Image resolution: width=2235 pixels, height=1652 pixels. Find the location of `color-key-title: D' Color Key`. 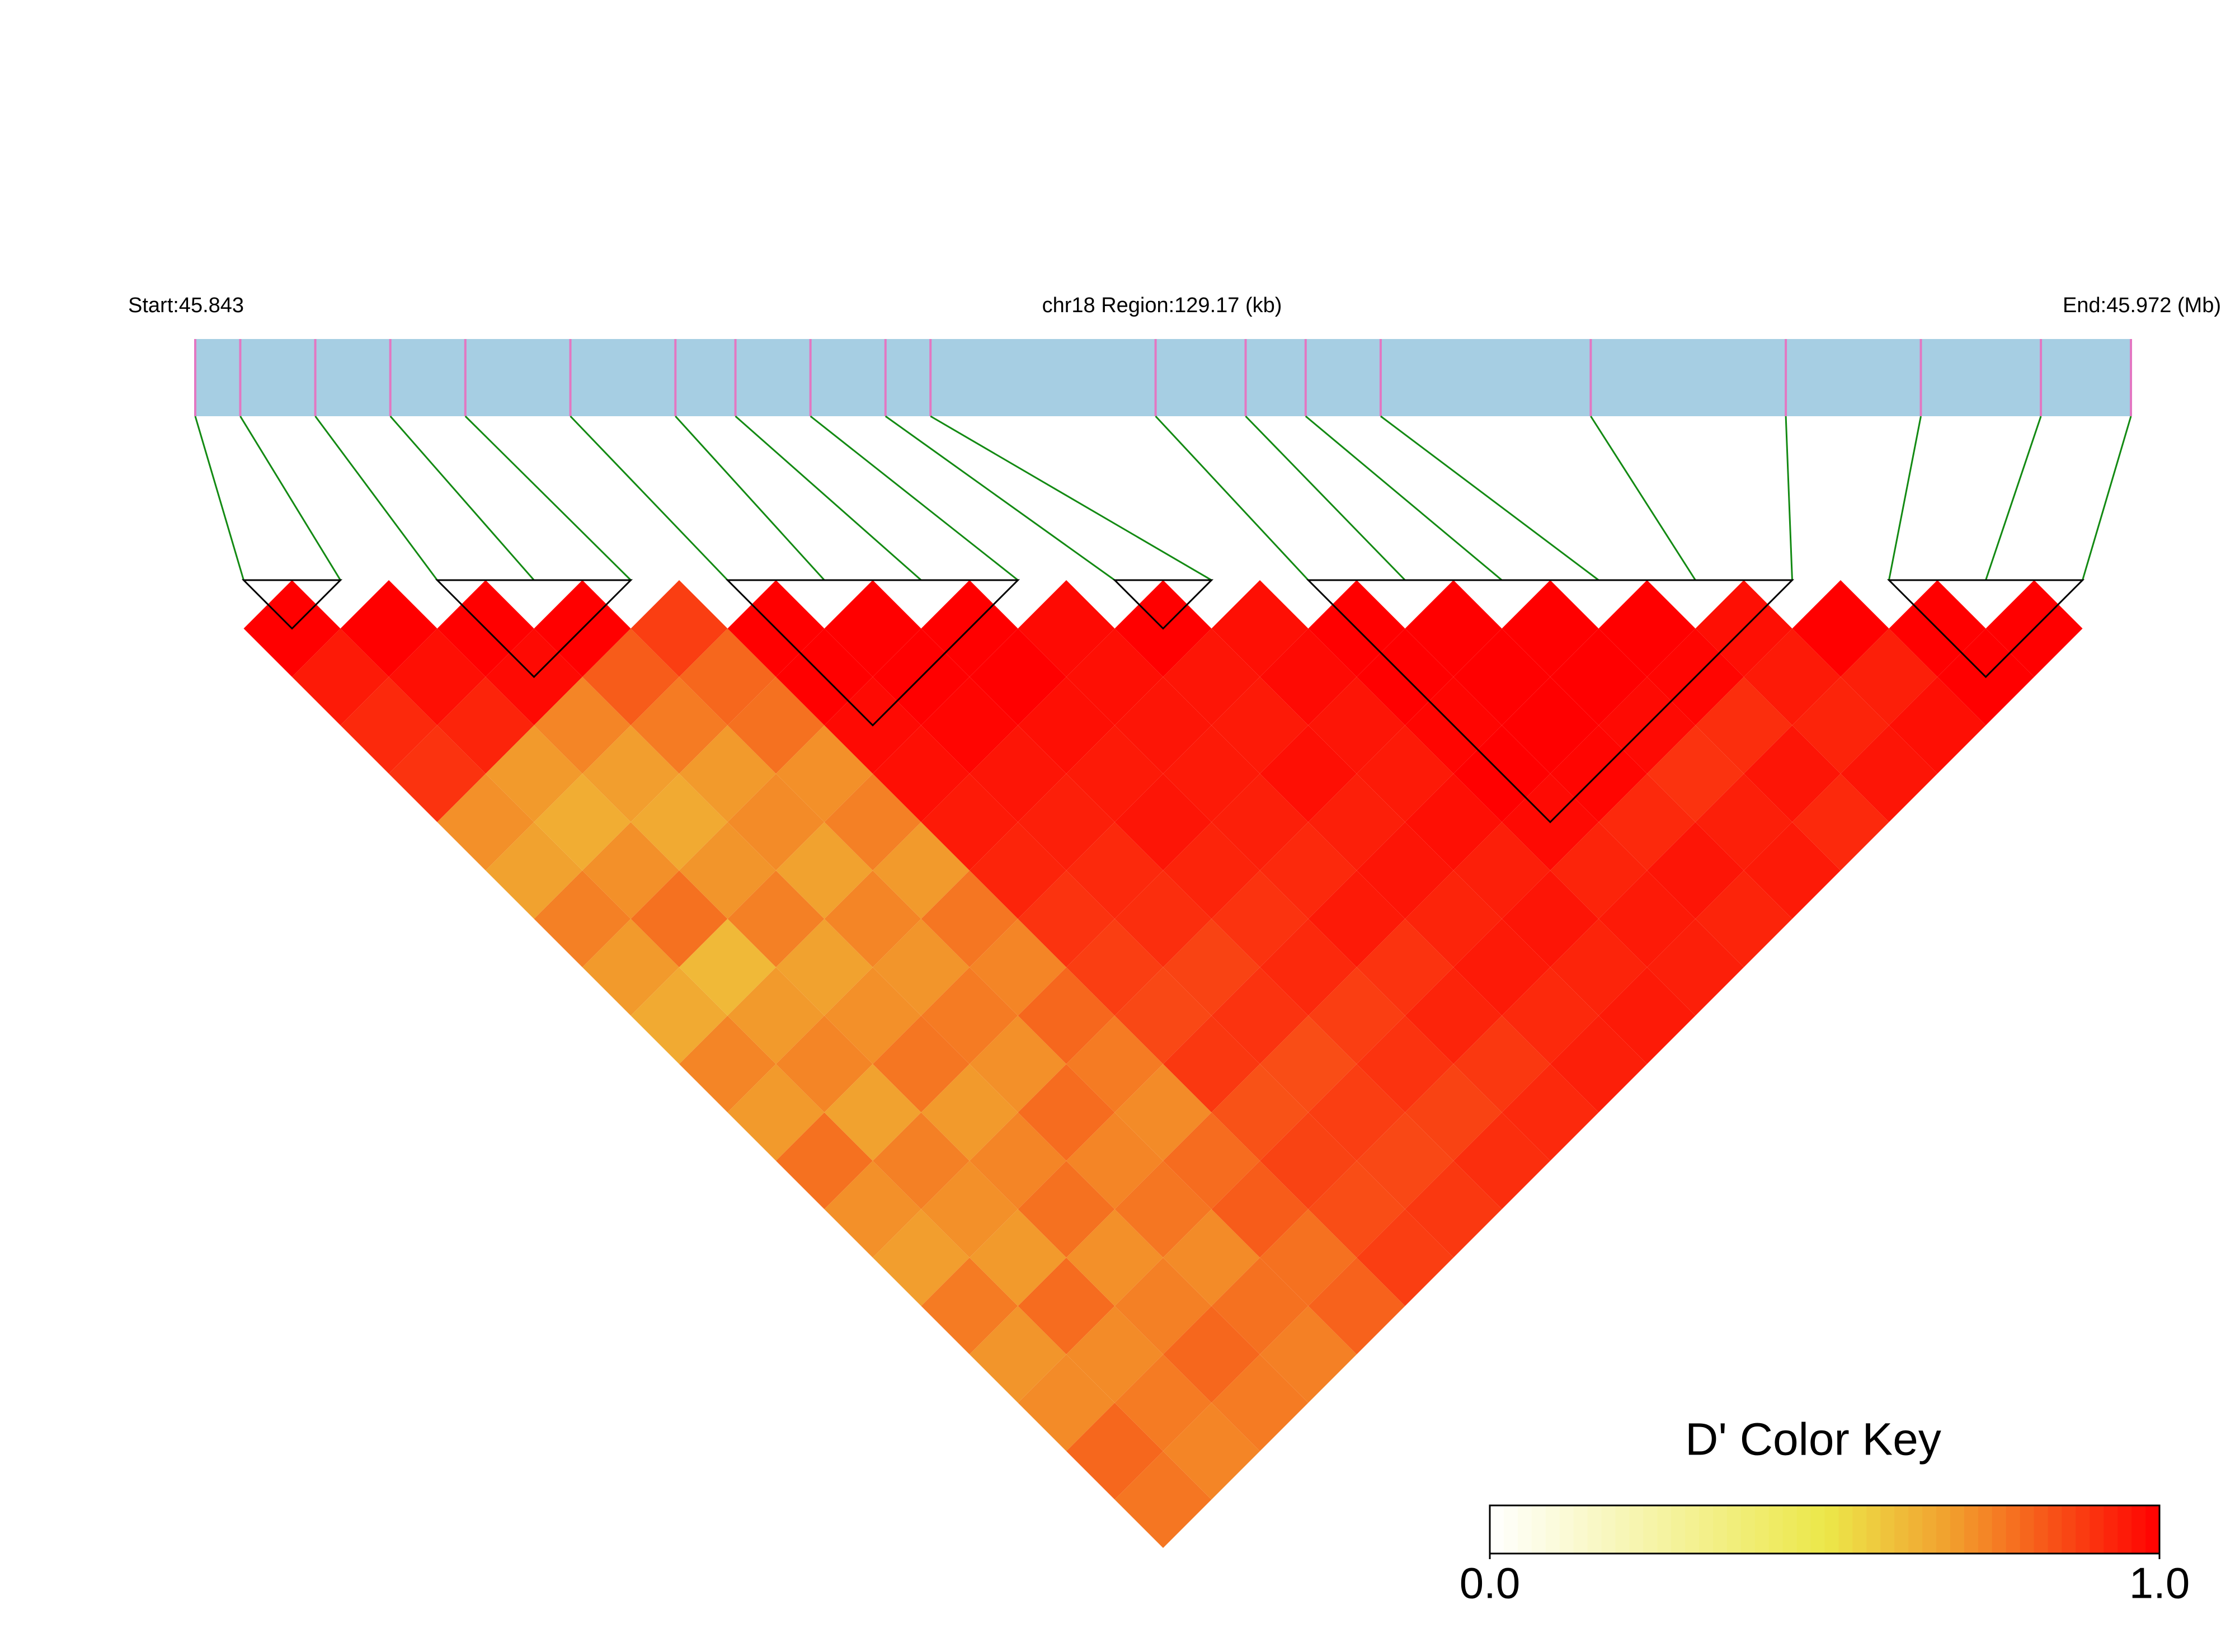

color-key-title: D' Color Key is located at coordinates (1813, 1439).